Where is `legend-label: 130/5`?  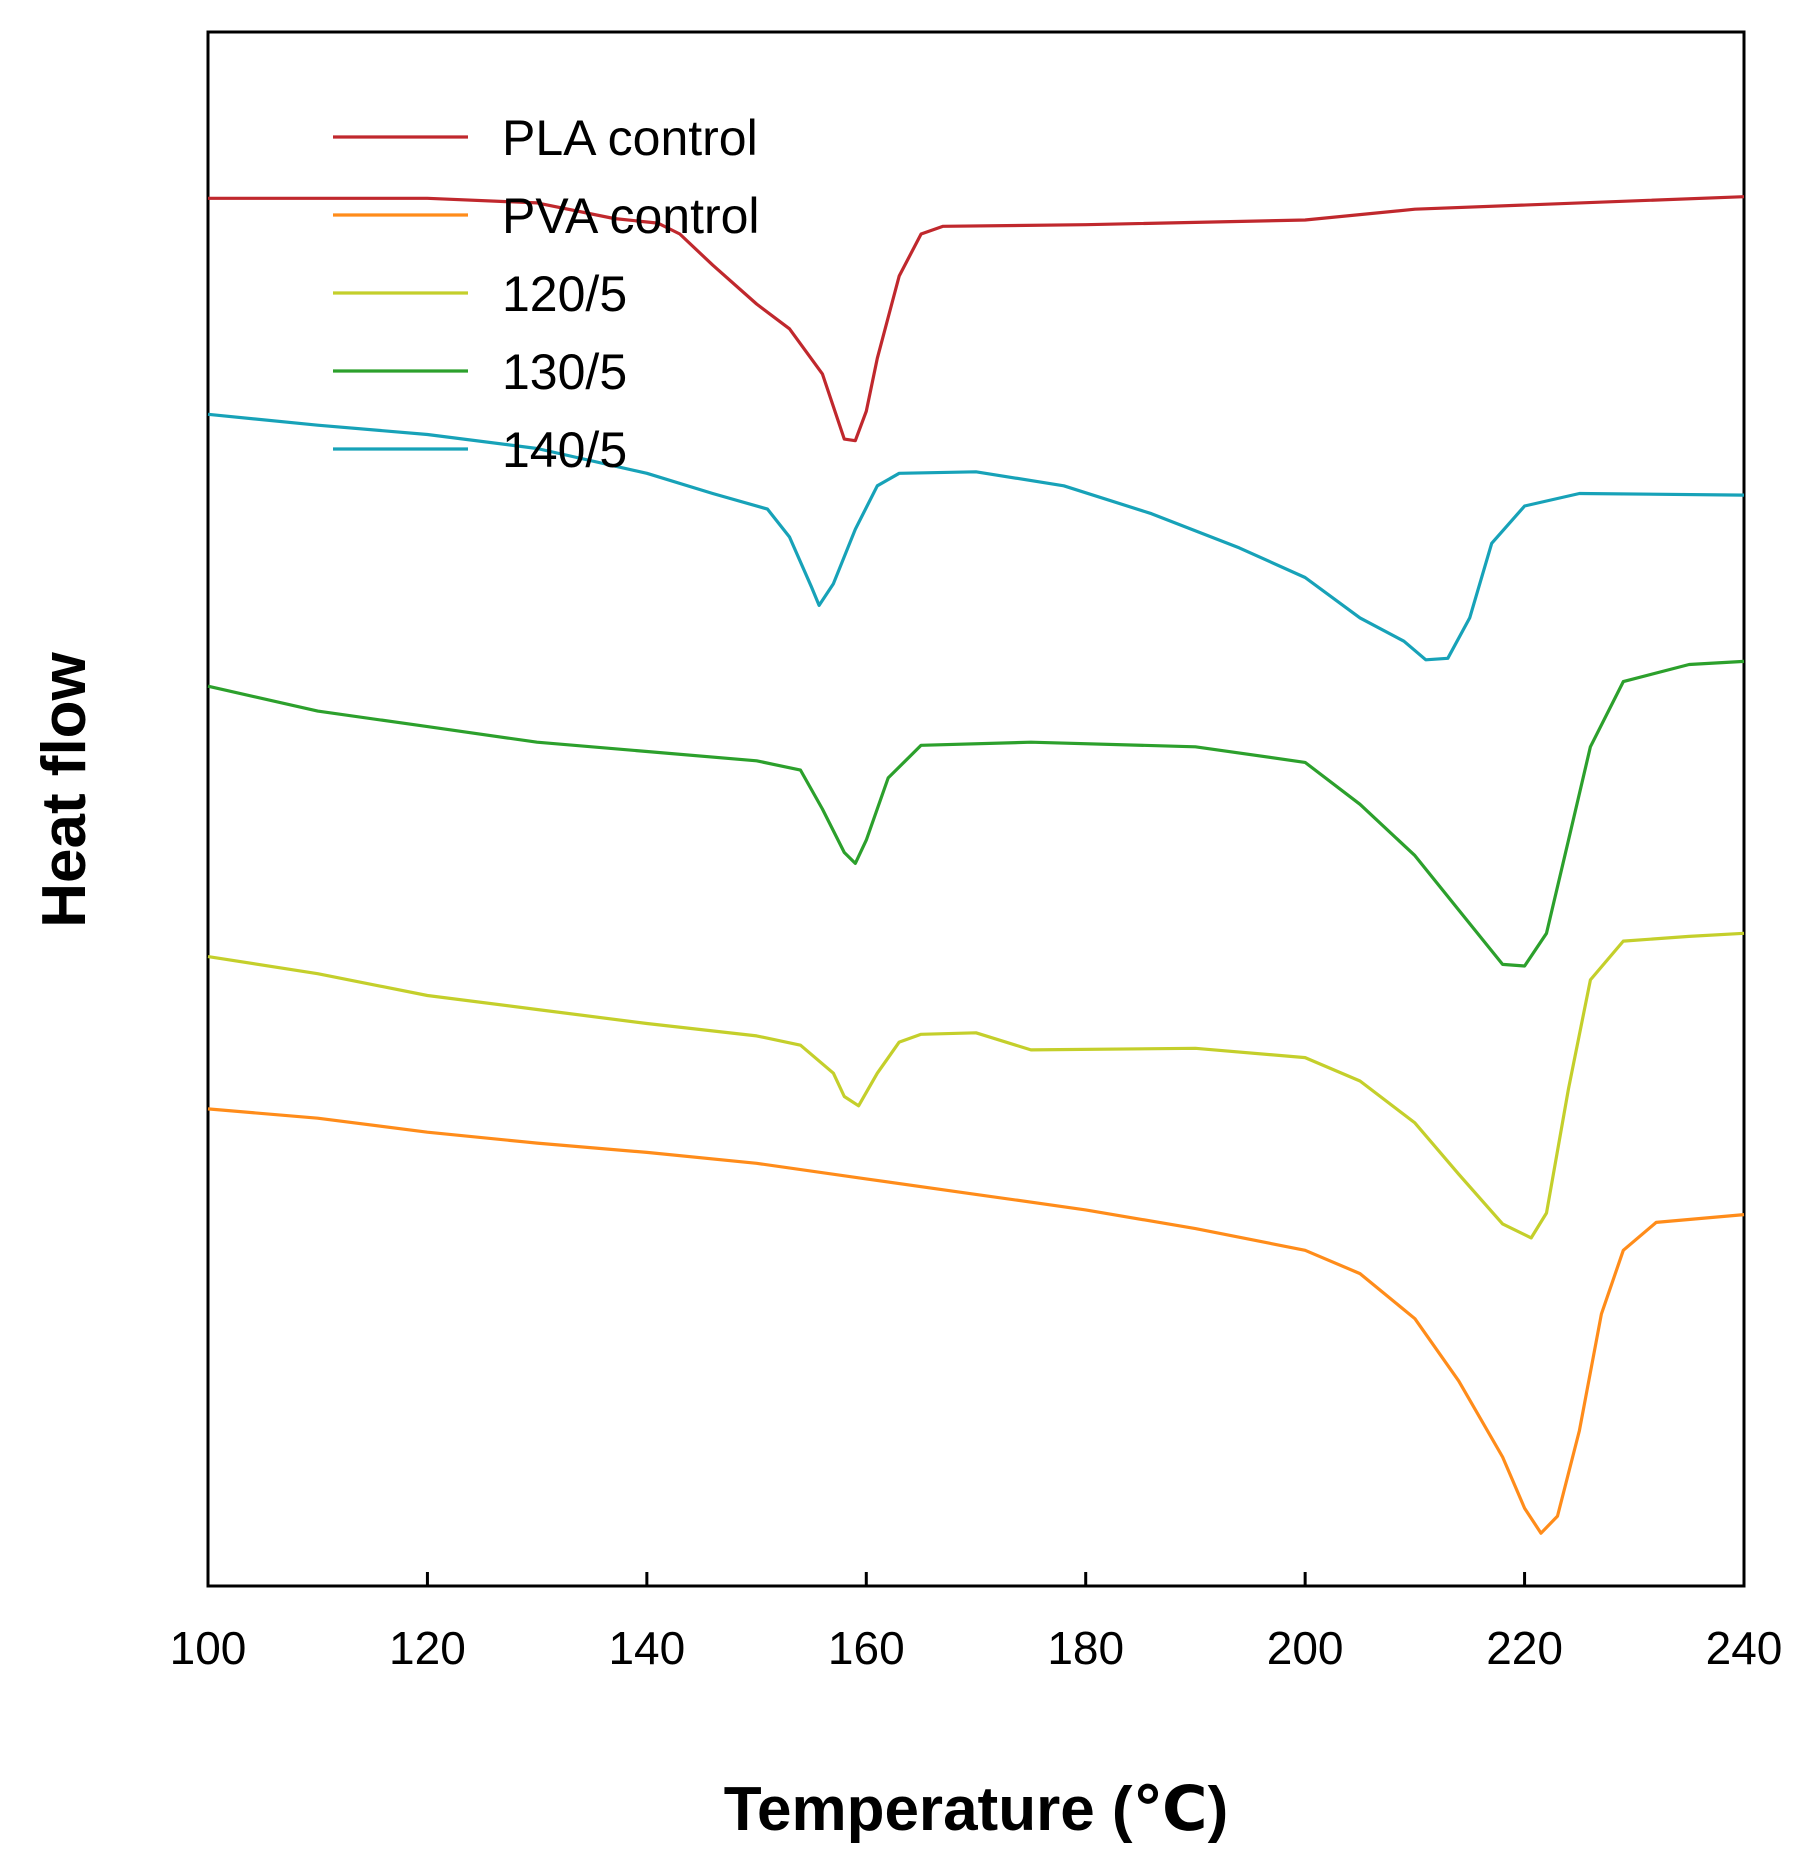
legend-label: 130/5 is located at coordinates (564, 372).